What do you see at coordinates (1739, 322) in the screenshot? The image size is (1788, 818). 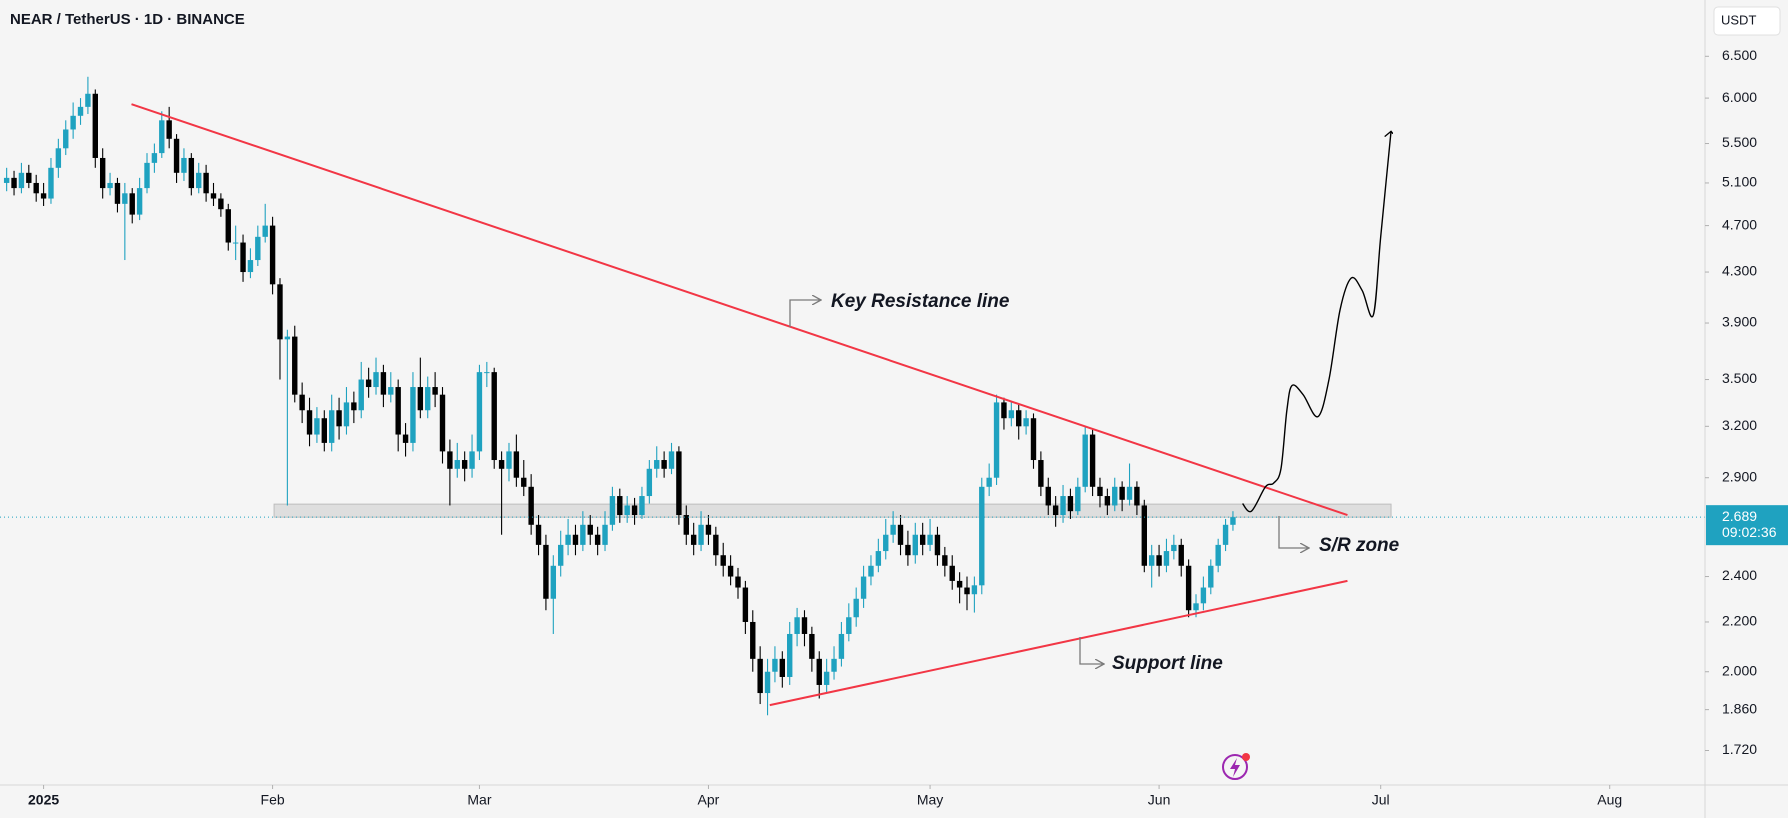 I see `y-tick-label: 3.900` at bounding box center [1739, 322].